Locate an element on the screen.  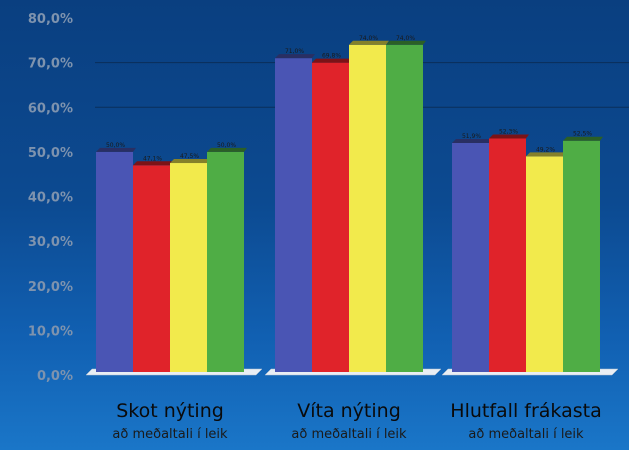
category-title: Víta nýting is located at coordinates (349, 411).